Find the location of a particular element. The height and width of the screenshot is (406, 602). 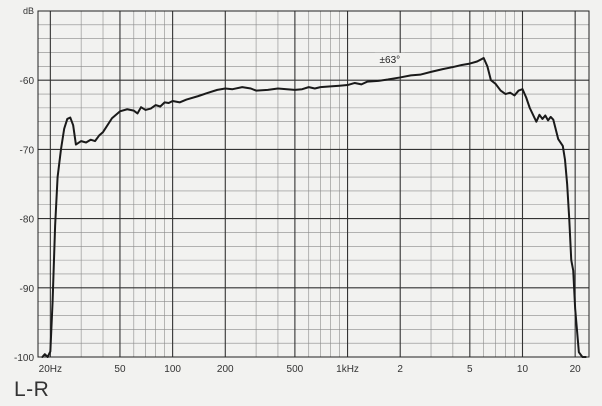

y-tick-label: -100 is located at coordinates (24, 358).